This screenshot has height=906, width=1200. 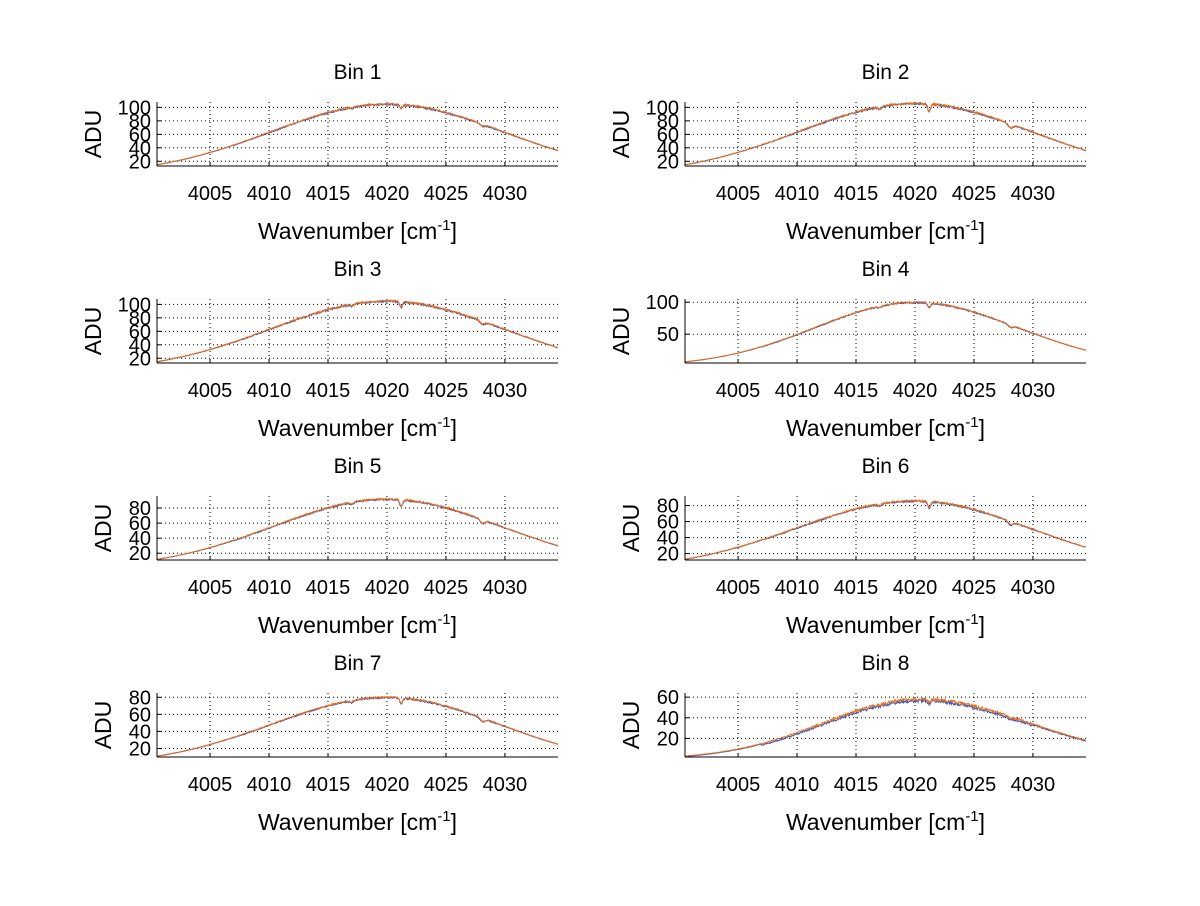 I want to click on y-tick-label: 50, so click(x=668, y=335).